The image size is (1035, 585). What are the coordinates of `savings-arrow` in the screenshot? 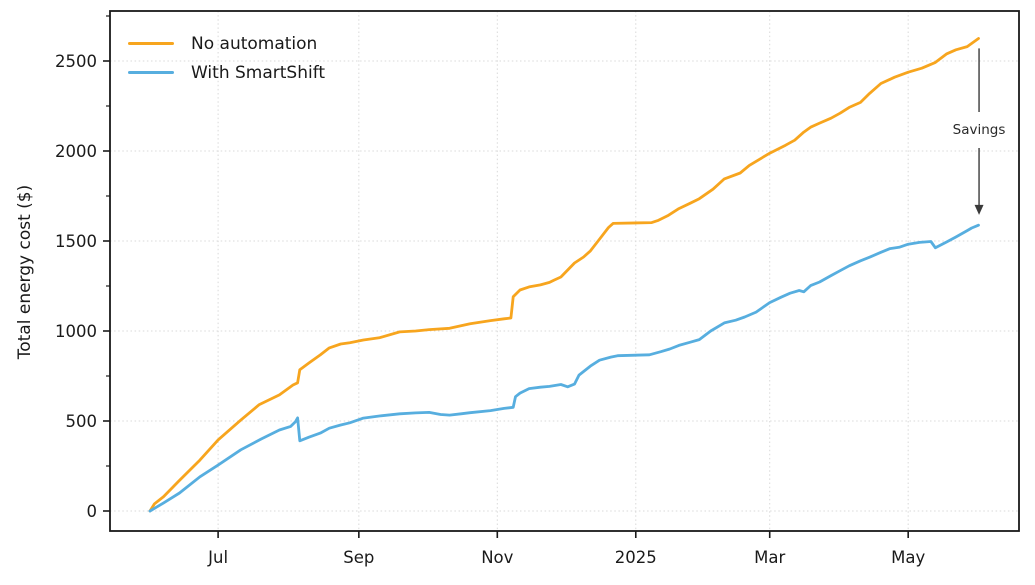 It's located at (979, 131).